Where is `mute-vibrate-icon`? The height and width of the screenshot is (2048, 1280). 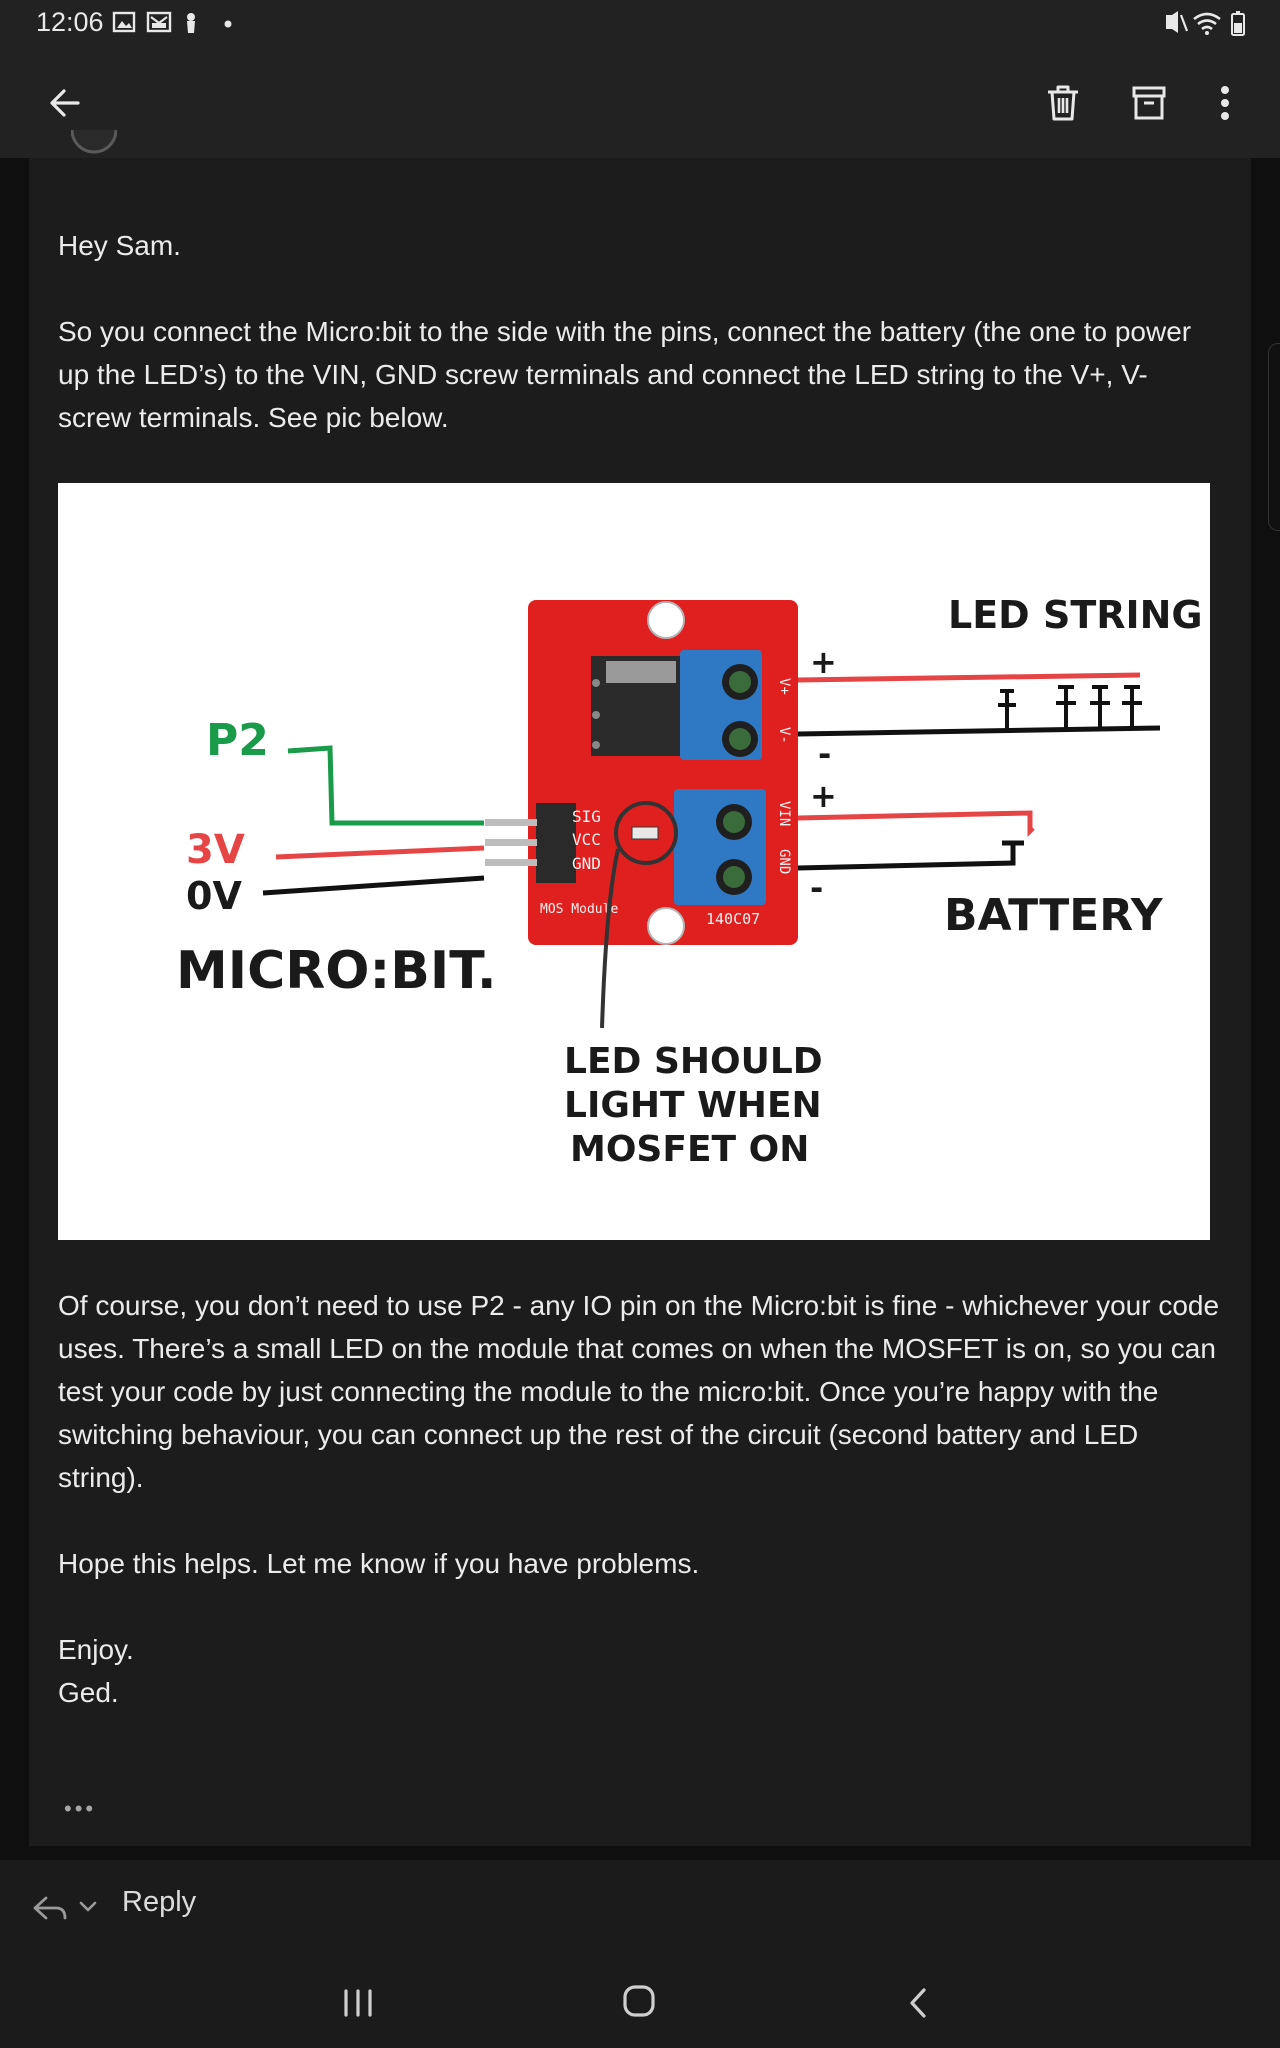 mute-vibrate-icon is located at coordinates (1177, 22).